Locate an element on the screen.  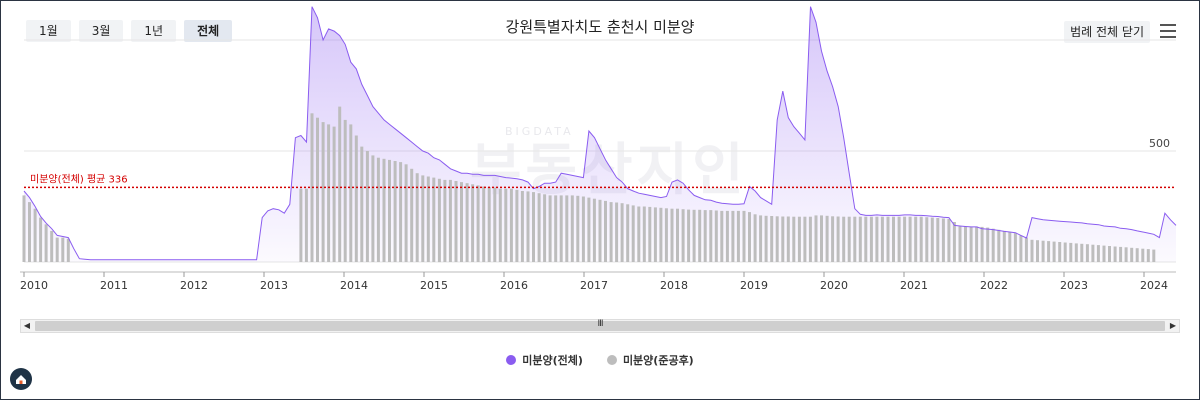
legend-label-total: 미분양(전체) is located at coordinates (552, 360).